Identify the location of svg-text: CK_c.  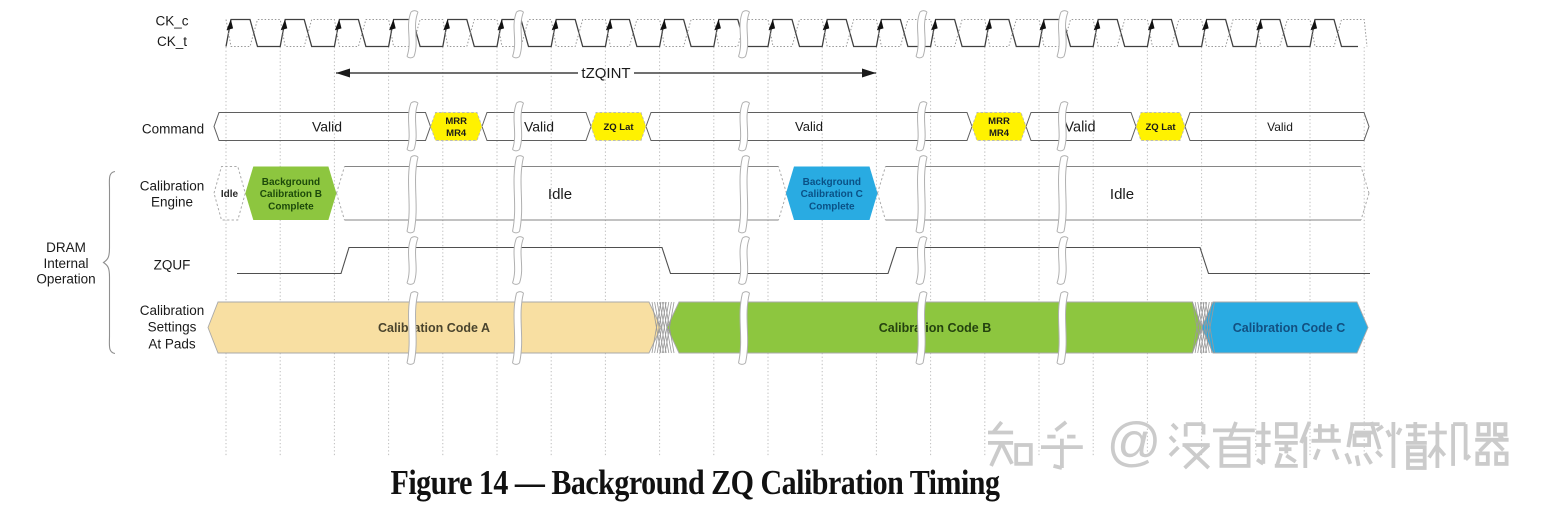
(171, 20).